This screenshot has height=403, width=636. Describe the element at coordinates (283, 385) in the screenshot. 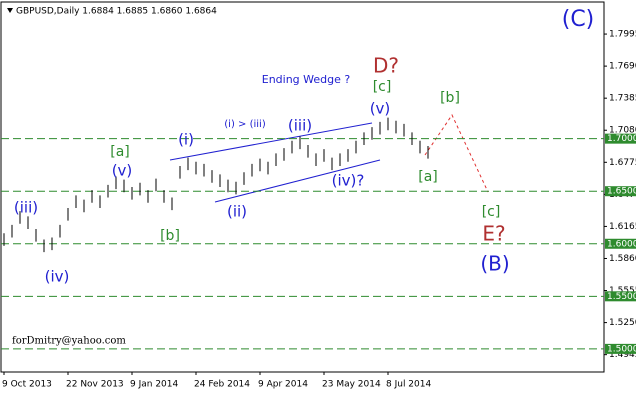

I see `x-tick-label: 9 Apr 2014` at that location.